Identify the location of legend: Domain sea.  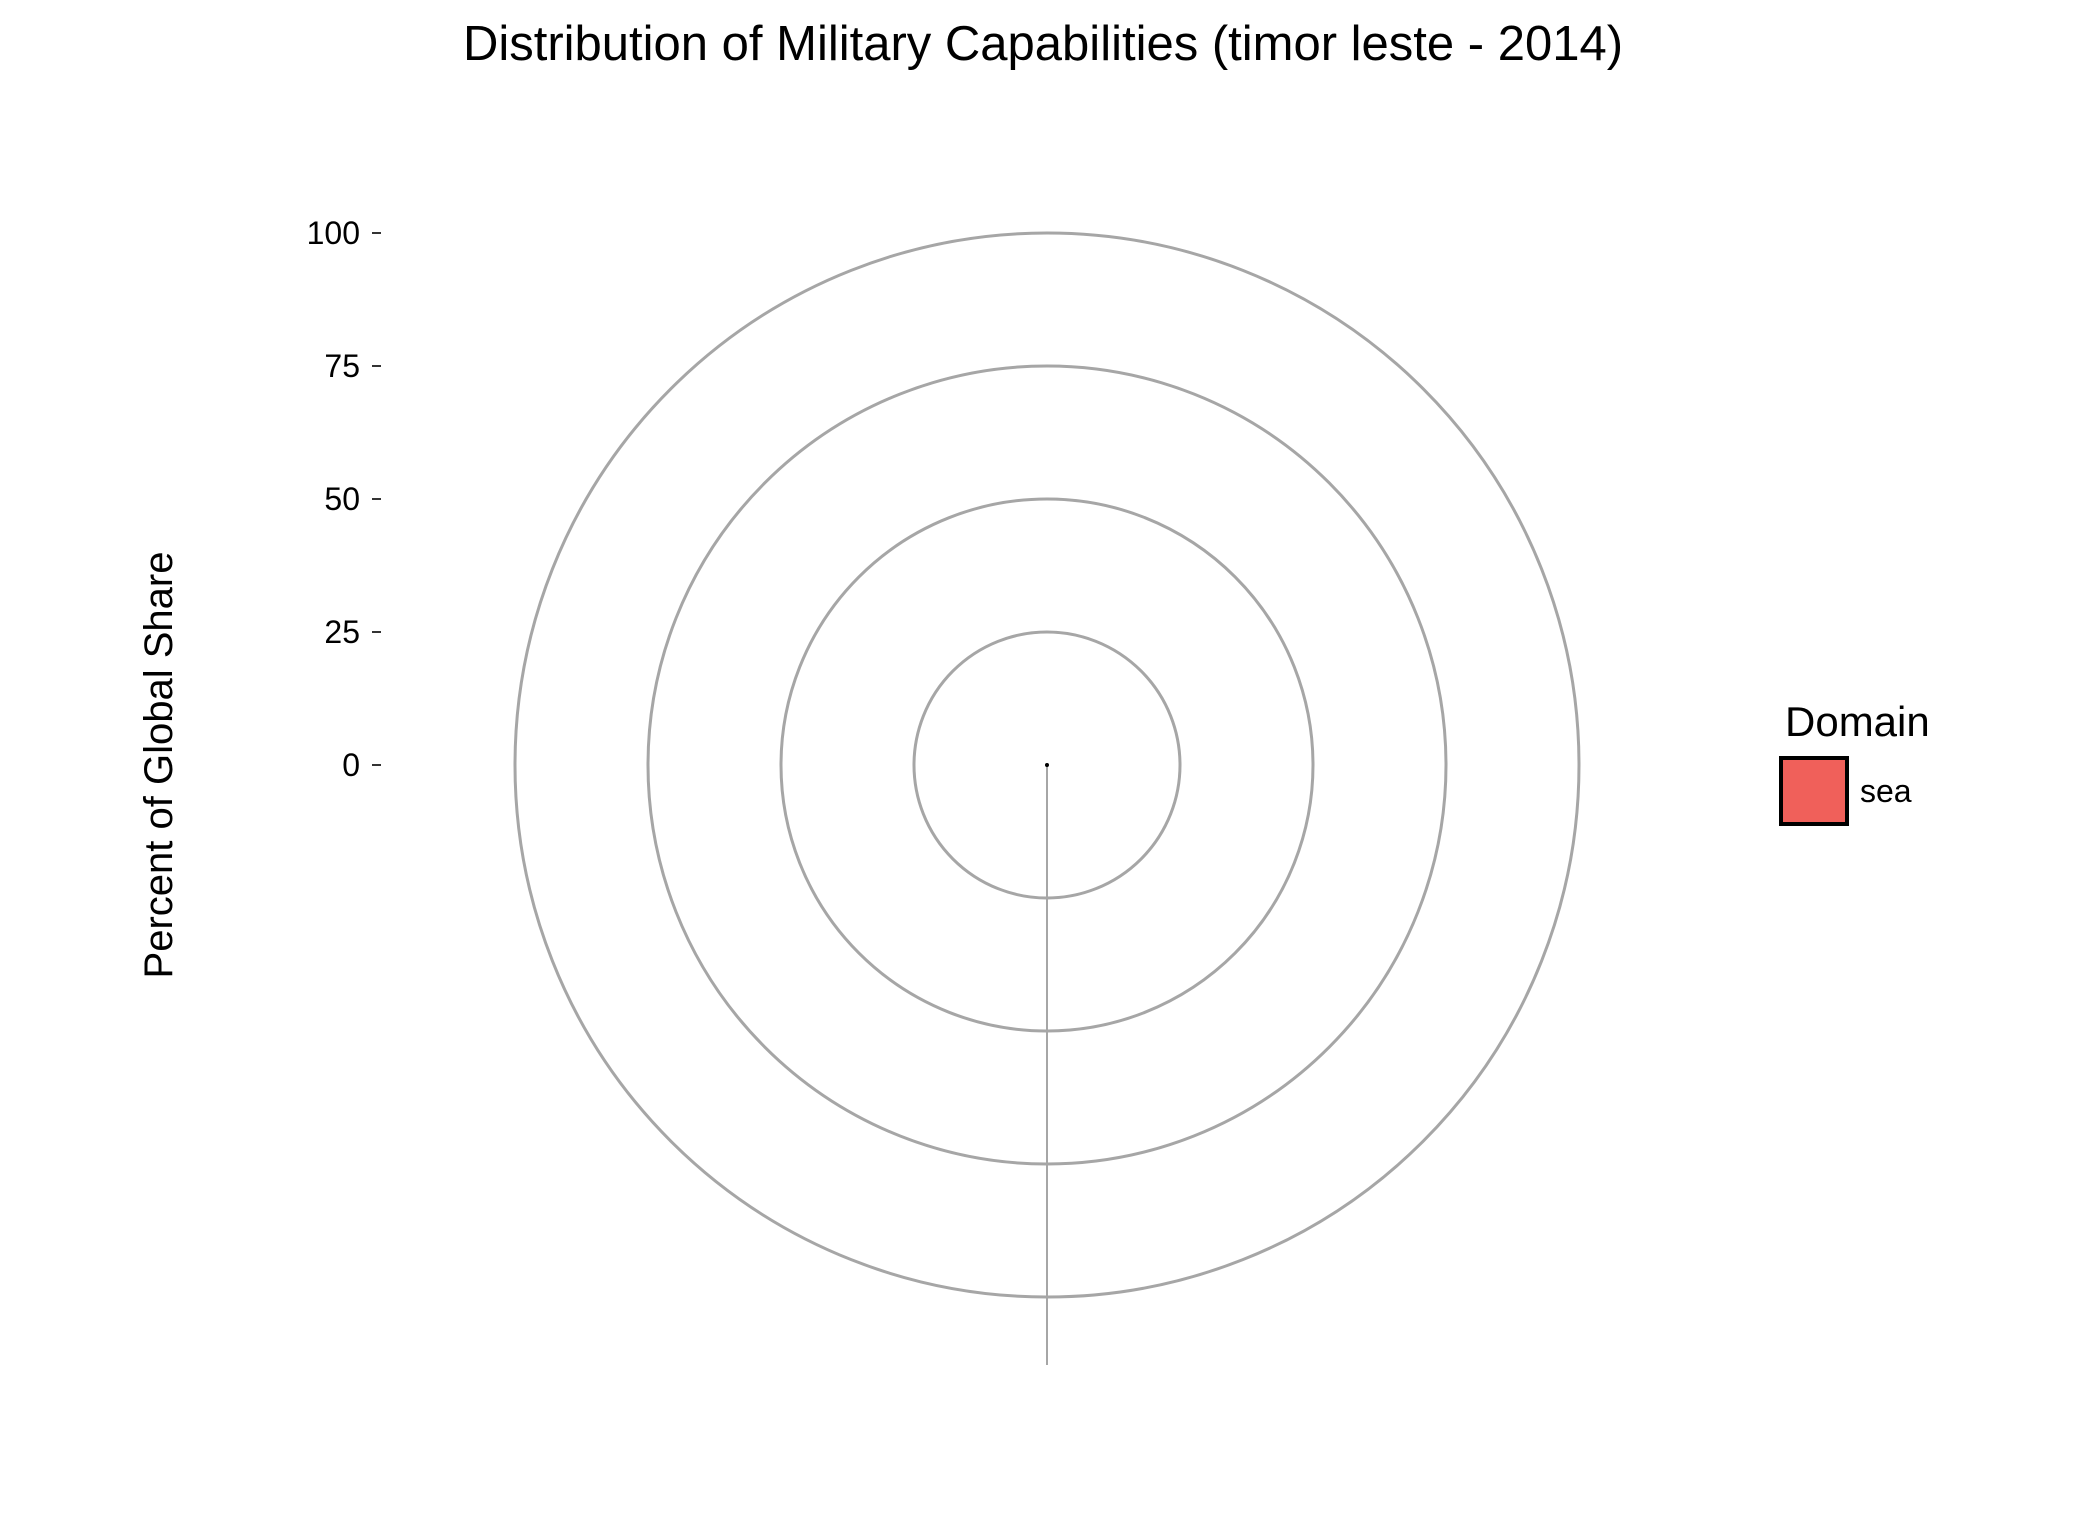
(1854, 762).